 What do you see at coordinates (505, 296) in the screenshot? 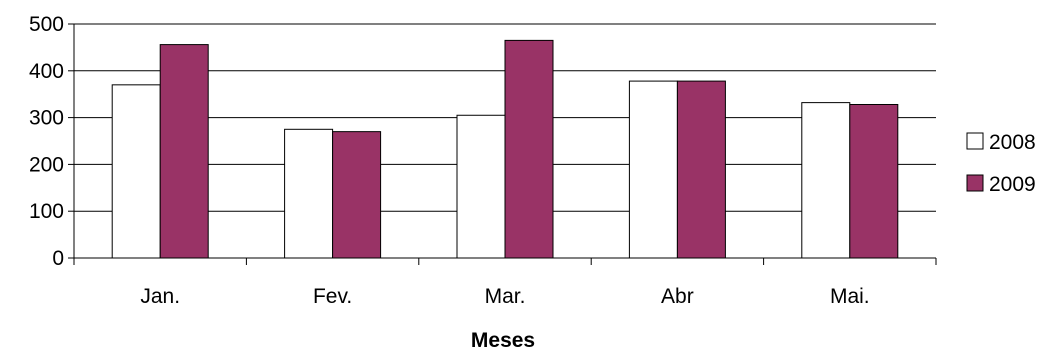
I see `x-tick-label: Mar.` at bounding box center [505, 296].